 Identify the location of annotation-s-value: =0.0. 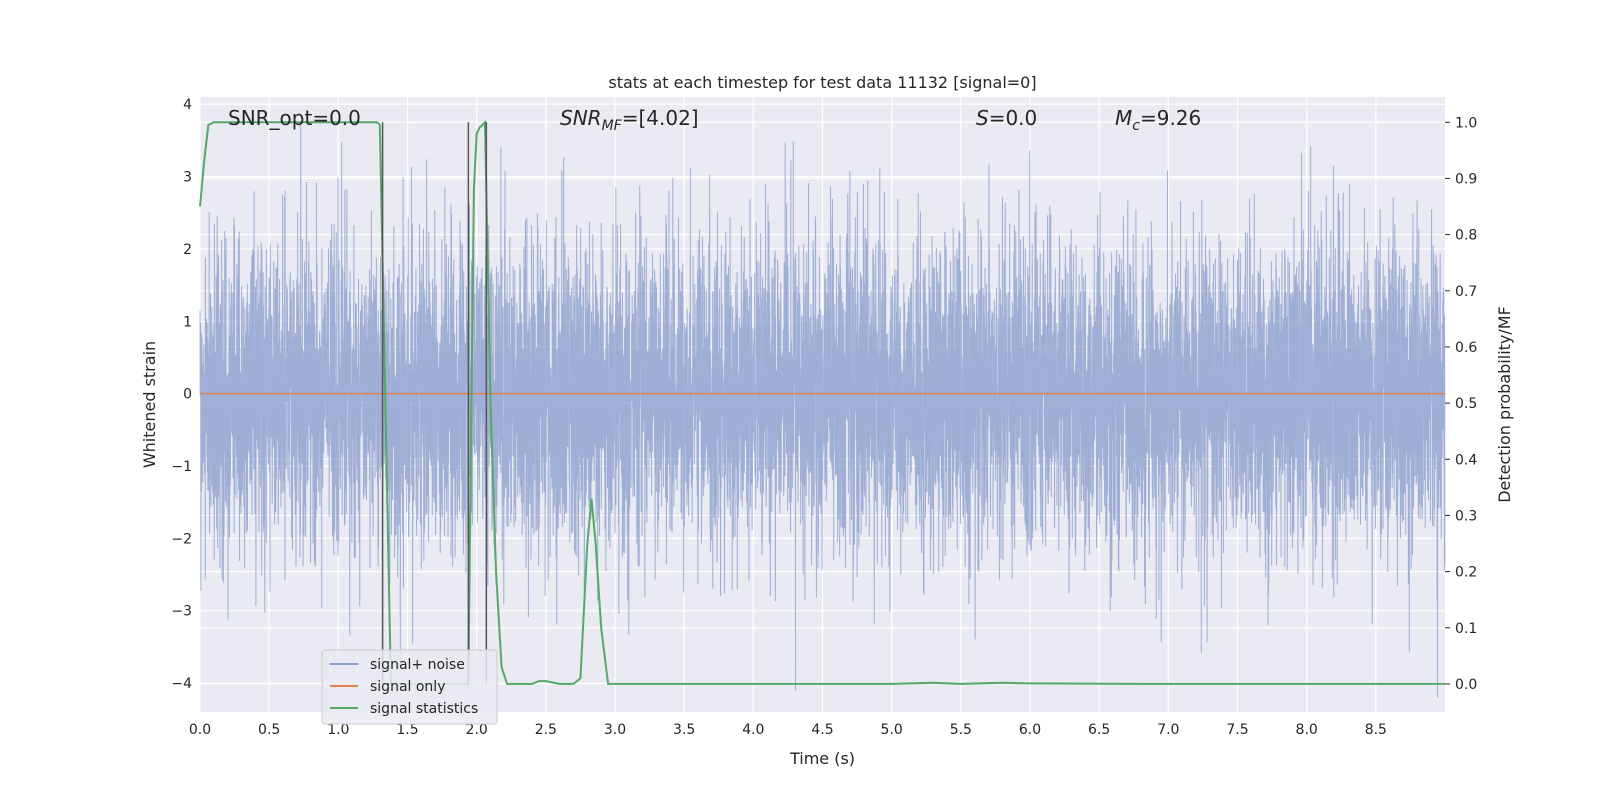
(1013, 118).